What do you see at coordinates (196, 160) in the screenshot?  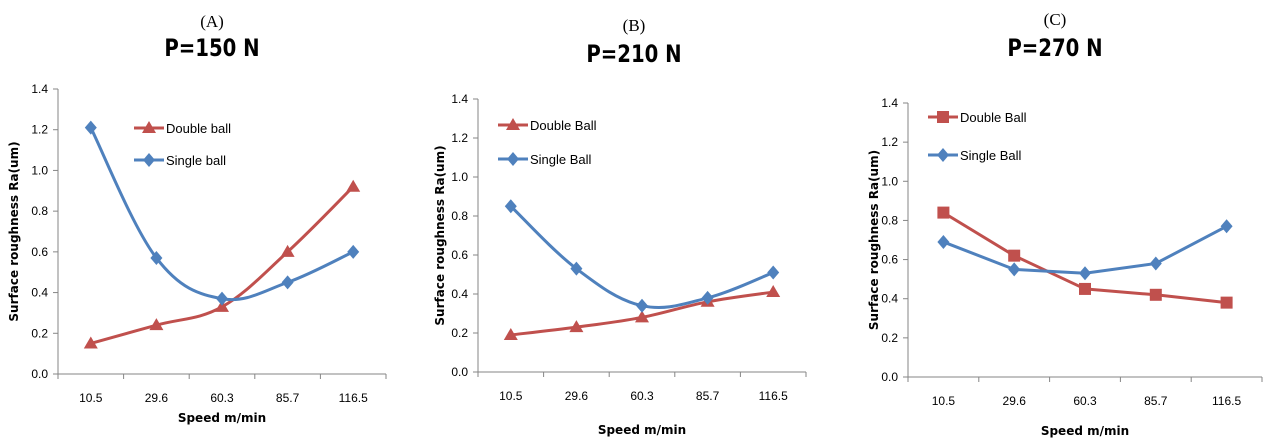 I see `legend-label: Single ball` at bounding box center [196, 160].